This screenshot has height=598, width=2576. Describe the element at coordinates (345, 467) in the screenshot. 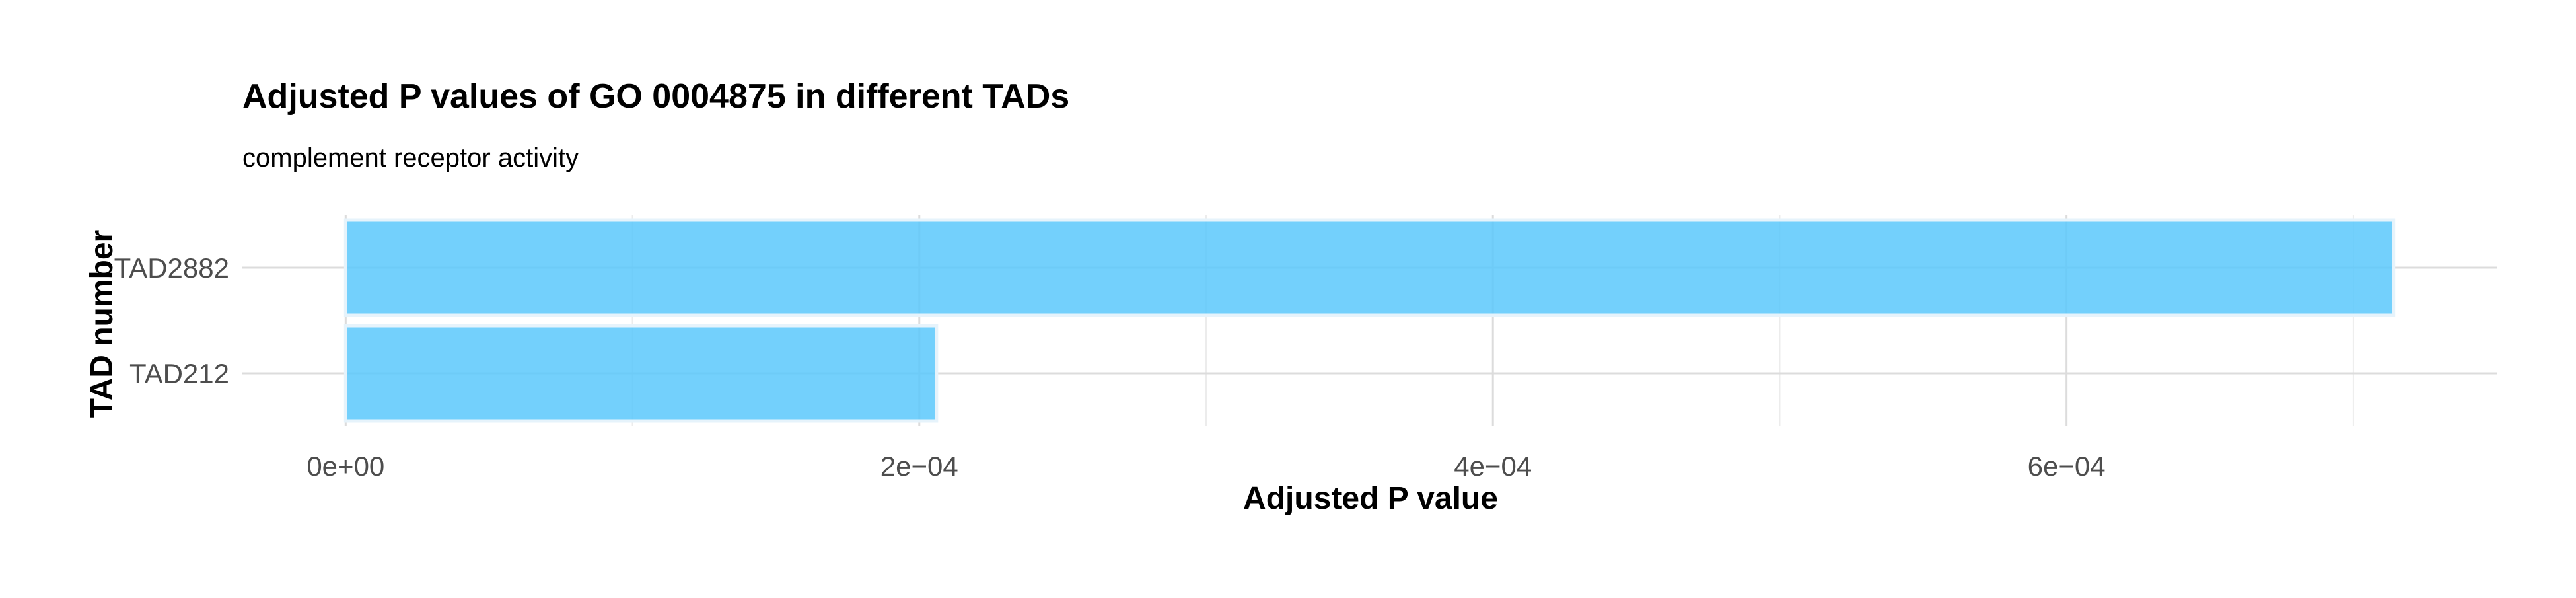

I see `x-tick-label: 0e+00` at that location.